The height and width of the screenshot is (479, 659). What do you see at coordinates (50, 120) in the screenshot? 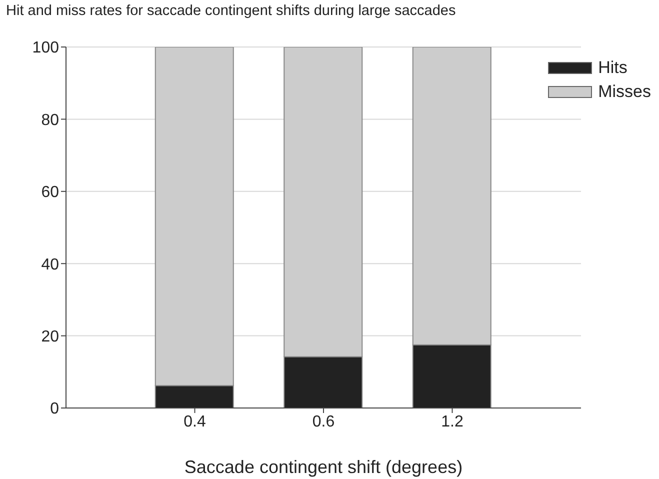
I see `y-tick-label: 80` at bounding box center [50, 120].